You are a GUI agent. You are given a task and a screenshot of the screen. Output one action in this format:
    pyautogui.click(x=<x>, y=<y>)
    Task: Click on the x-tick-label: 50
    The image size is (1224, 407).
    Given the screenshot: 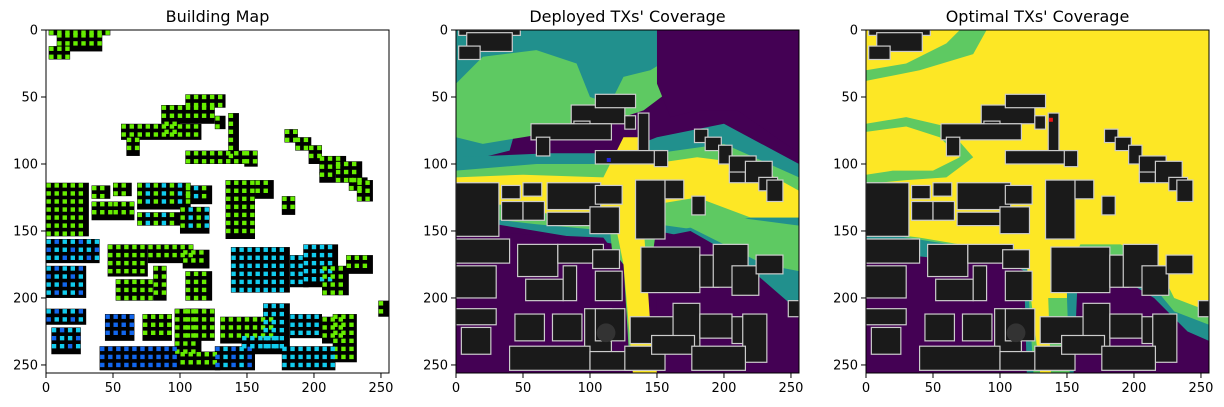 What is the action you would take?
    pyautogui.click(x=113, y=388)
    